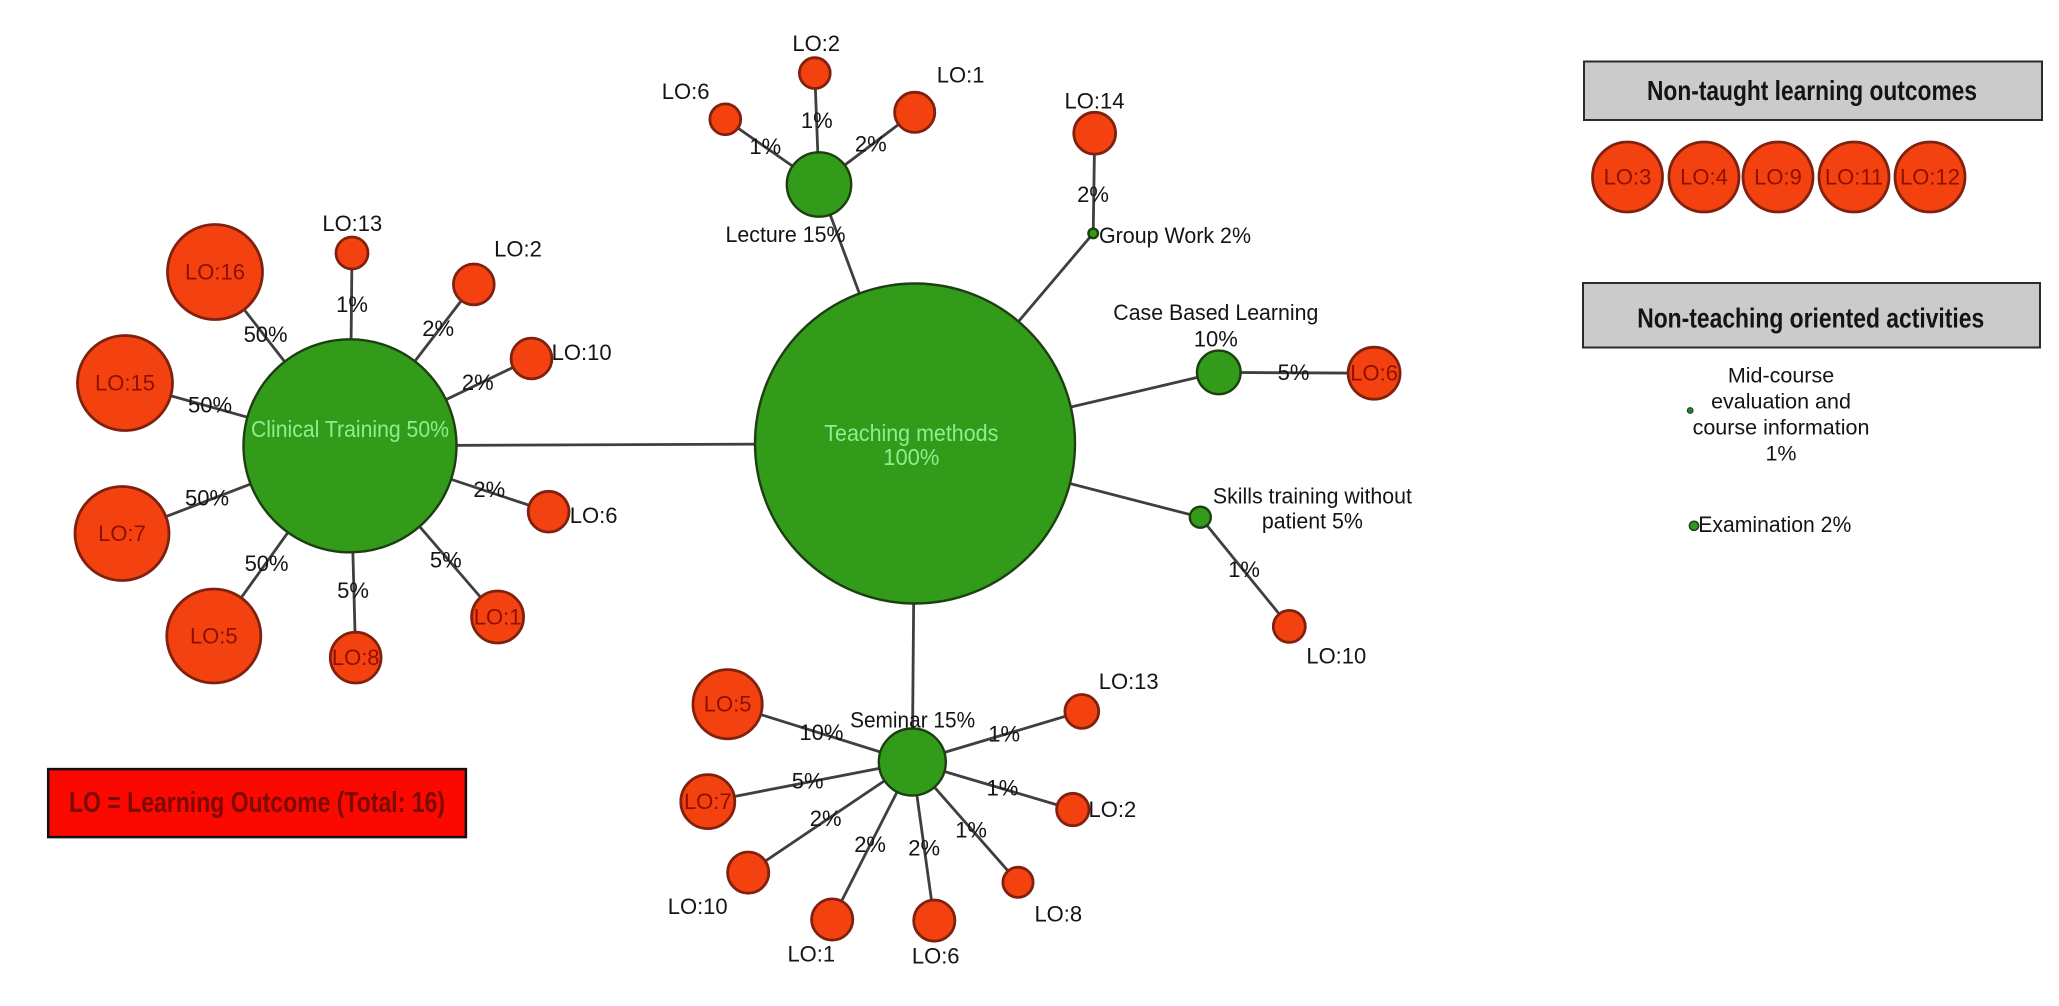 This screenshot has height=1006, width=2059. Describe the element at coordinates (257, 803) in the screenshot. I see `svg-text:LO = Learning Outcome (Total:: LO = Learning Outcome (Total: 16)` at that location.